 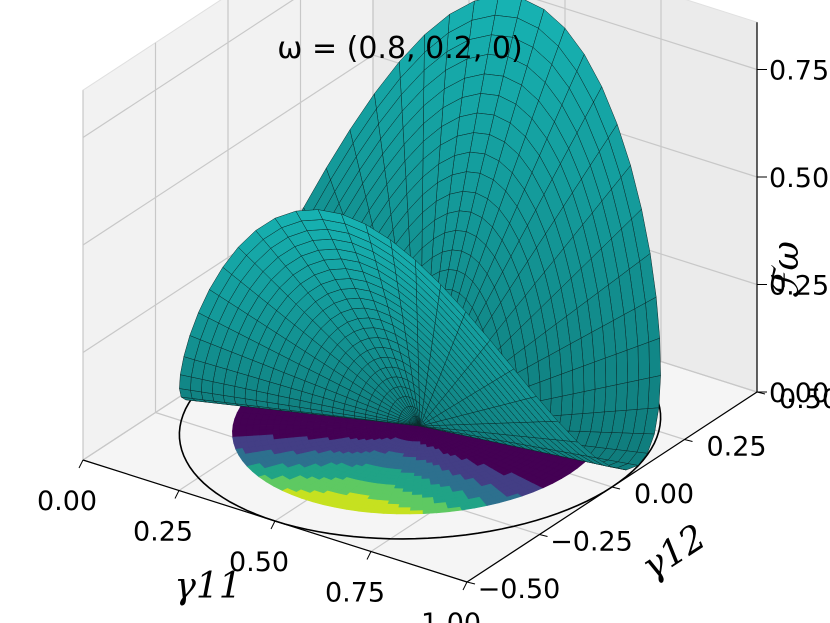 I want to click on x-tick-label: 0.75, so click(x=355, y=593).